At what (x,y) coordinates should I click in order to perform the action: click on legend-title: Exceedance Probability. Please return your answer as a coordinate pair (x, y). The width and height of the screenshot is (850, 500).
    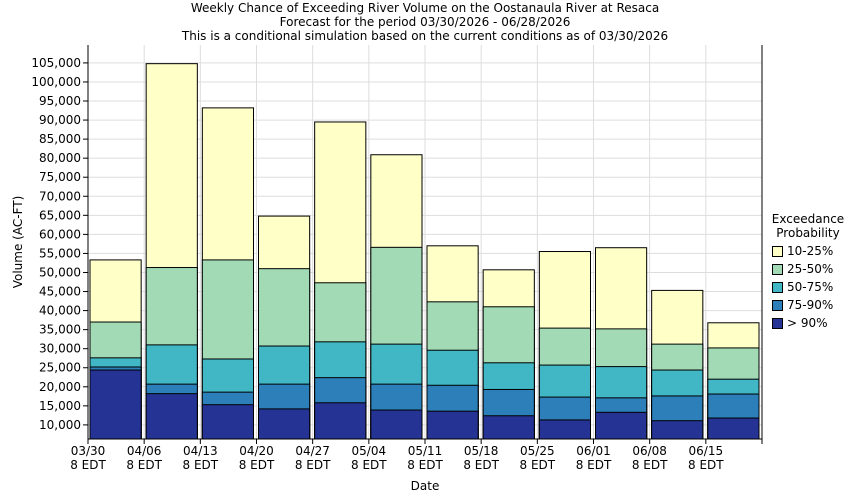
    Looking at the image, I should click on (808, 226).